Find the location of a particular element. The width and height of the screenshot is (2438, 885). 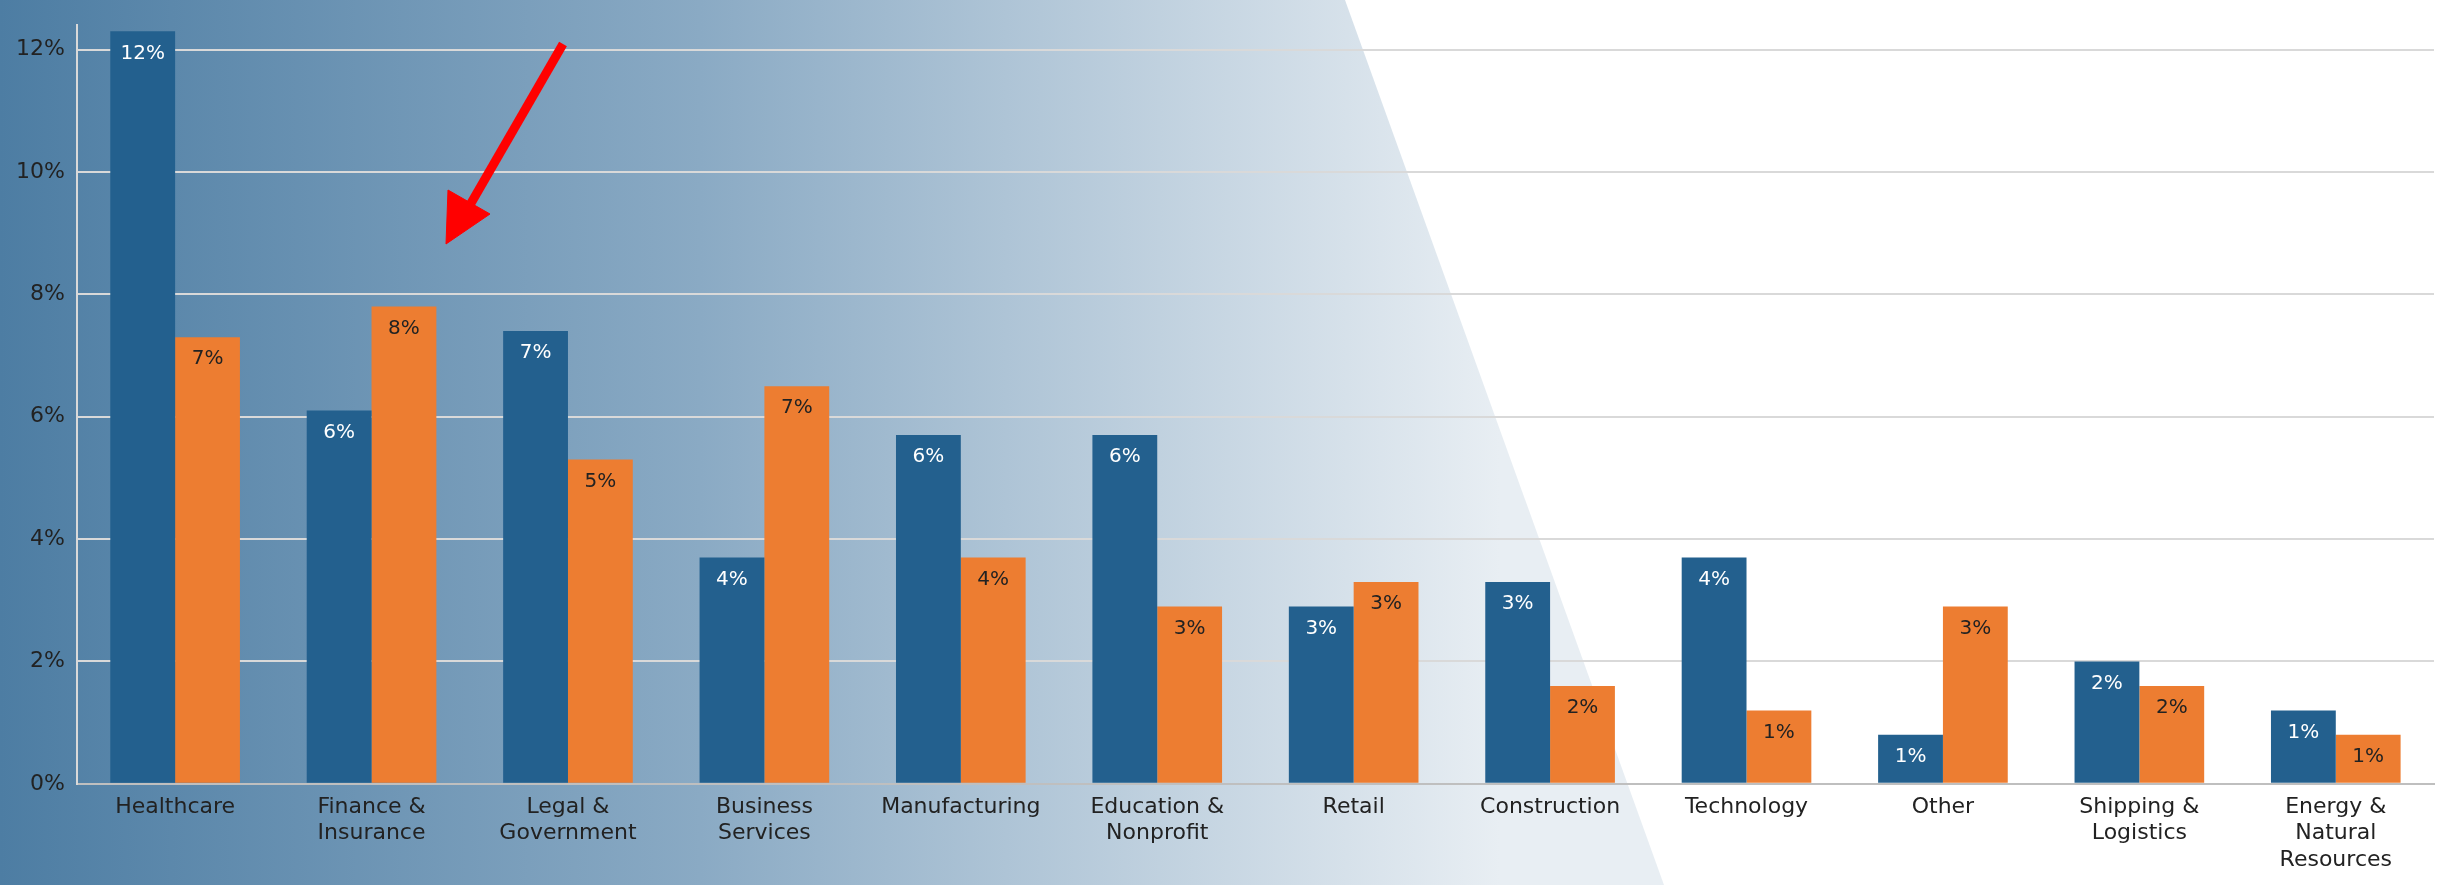

data-label: 5% is located at coordinates (600, 479).